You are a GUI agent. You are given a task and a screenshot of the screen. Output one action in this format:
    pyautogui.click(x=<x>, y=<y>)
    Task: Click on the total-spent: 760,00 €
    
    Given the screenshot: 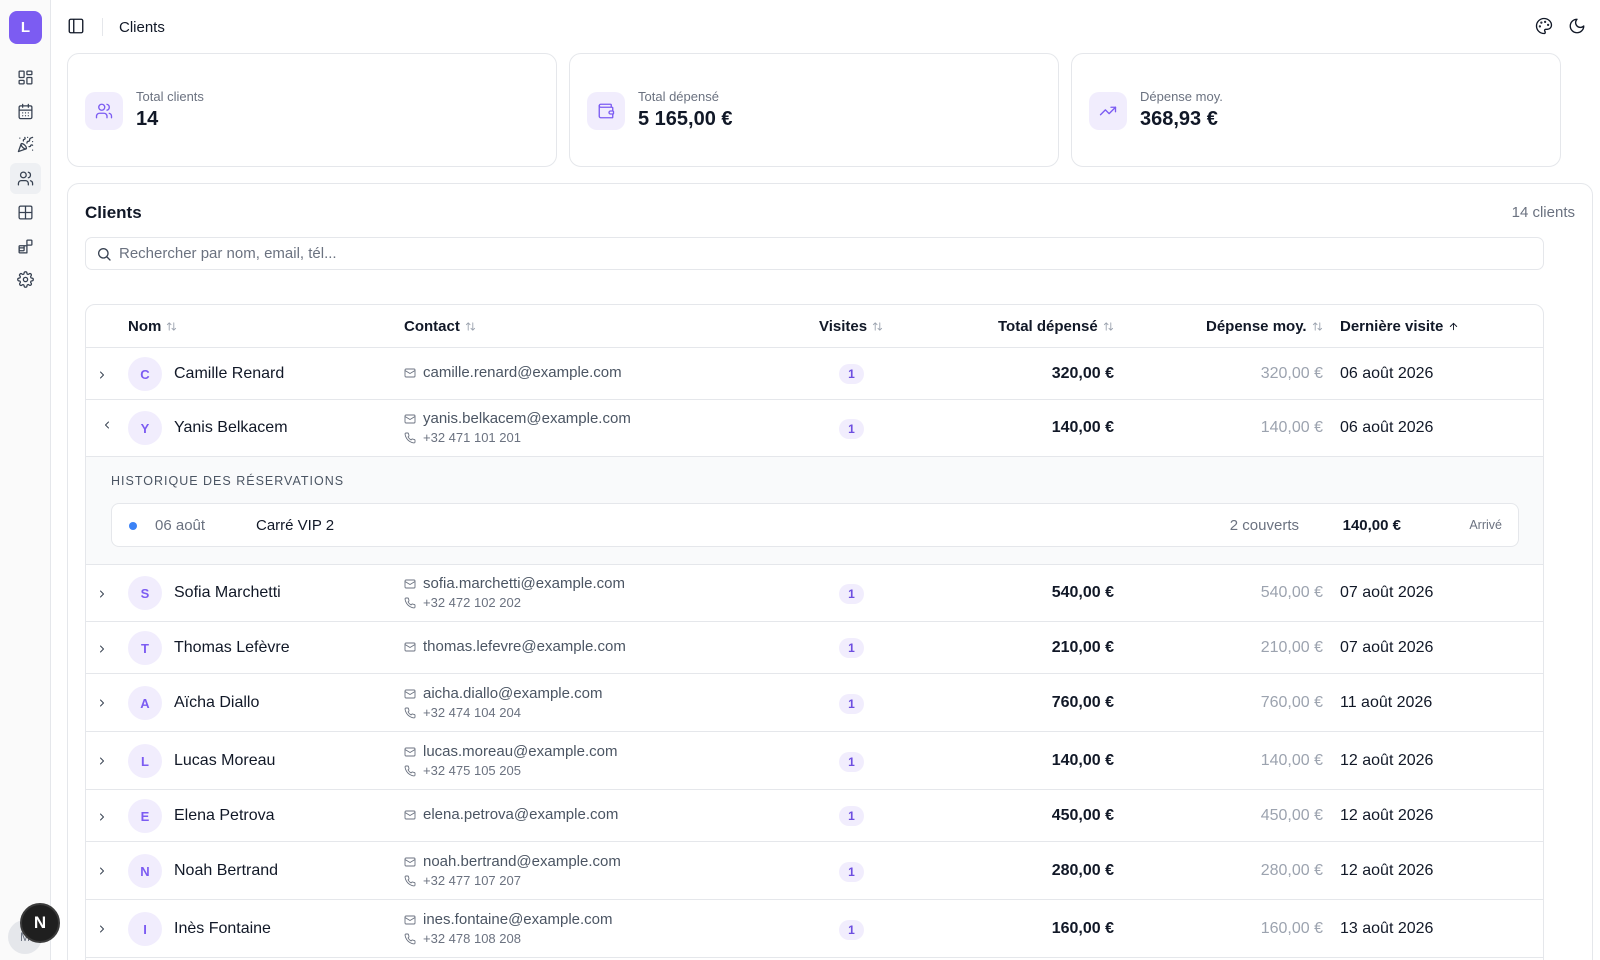 What is the action you would take?
    pyautogui.click(x=1082, y=702)
    